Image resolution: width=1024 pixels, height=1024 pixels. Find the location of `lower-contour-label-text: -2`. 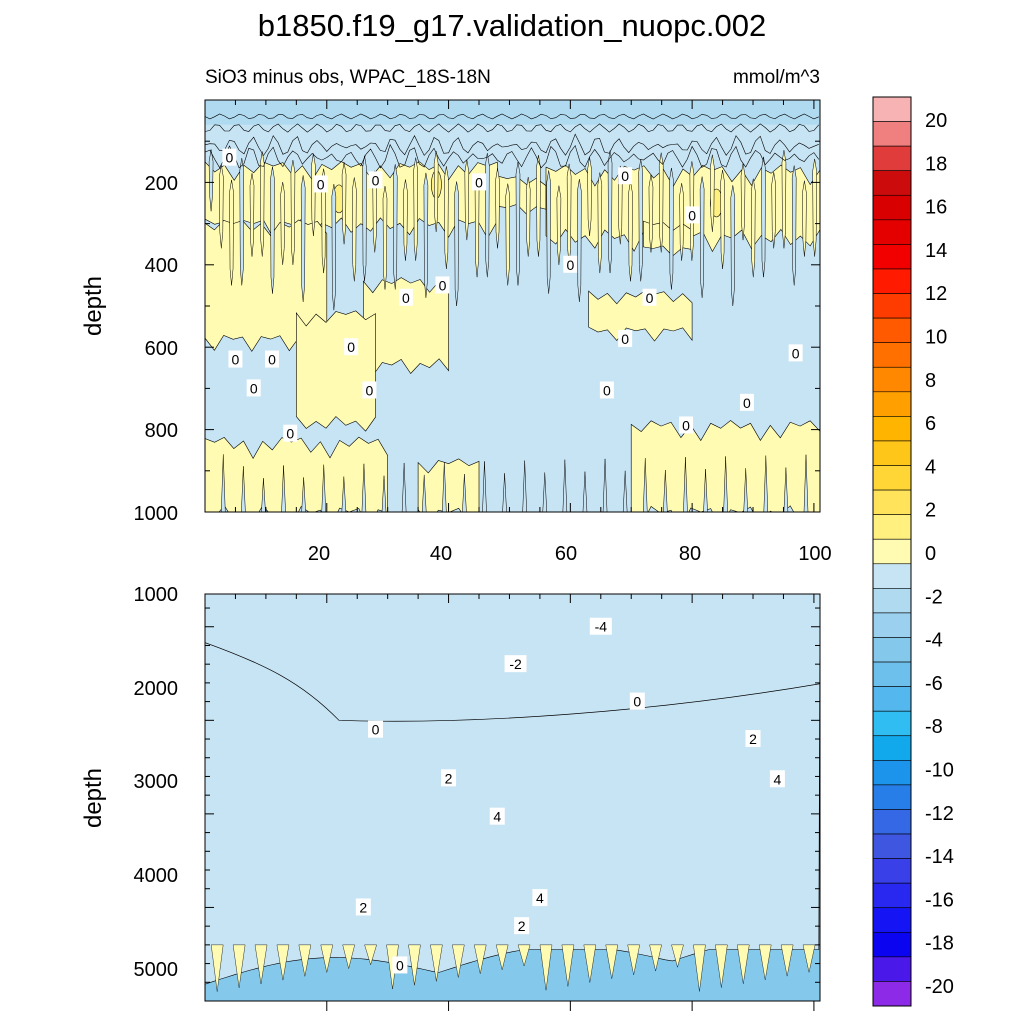

lower-contour-label-text: -2 is located at coordinates (515, 664).